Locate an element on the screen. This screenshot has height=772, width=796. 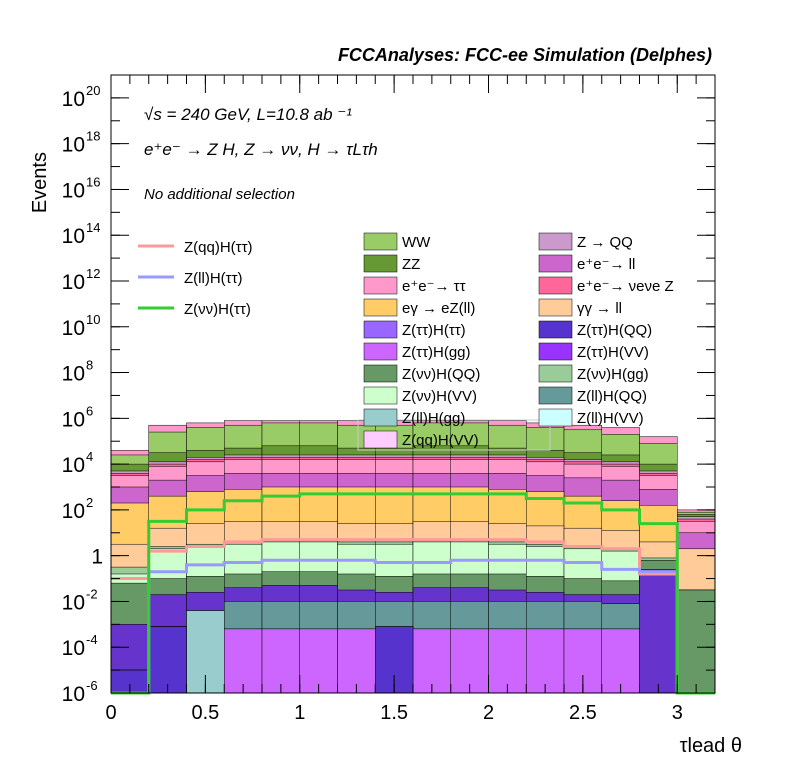
legend-bkg-label: Z(νν)H(VV) is located at coordinates (439, 396).